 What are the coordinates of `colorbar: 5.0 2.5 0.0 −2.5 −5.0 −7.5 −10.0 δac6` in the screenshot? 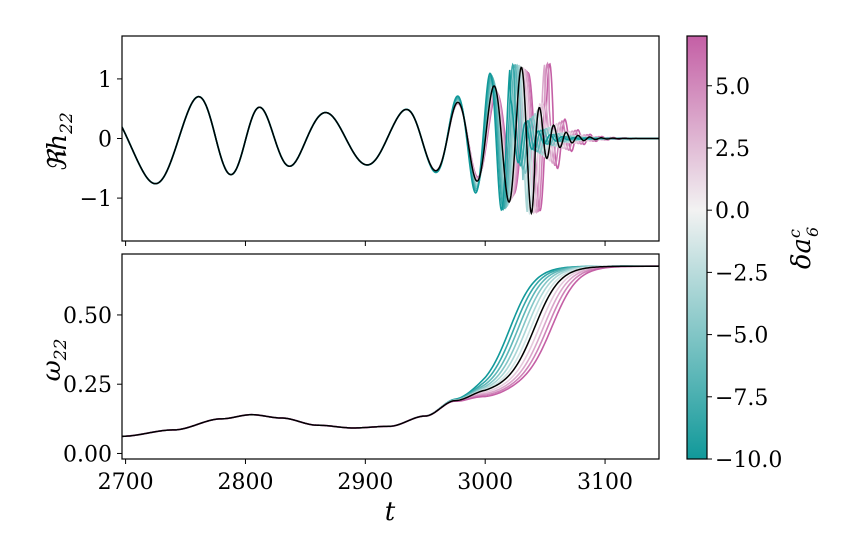 It's located at (754, 254).